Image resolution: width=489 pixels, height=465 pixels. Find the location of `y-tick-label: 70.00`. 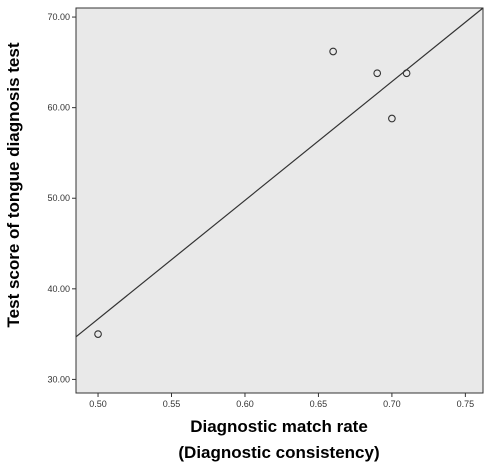

y-tick-label: 70.00 is located at coordinates (58, 17).